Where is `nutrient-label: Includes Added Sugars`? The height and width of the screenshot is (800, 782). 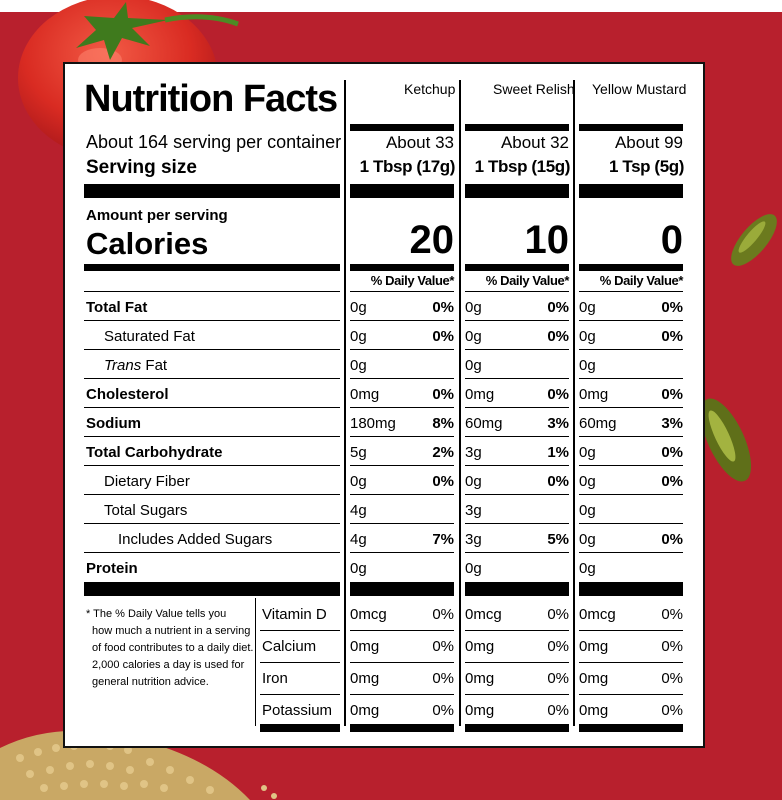 nutrient-label: Includes Added Sugars is located at coordinates (195, 539).